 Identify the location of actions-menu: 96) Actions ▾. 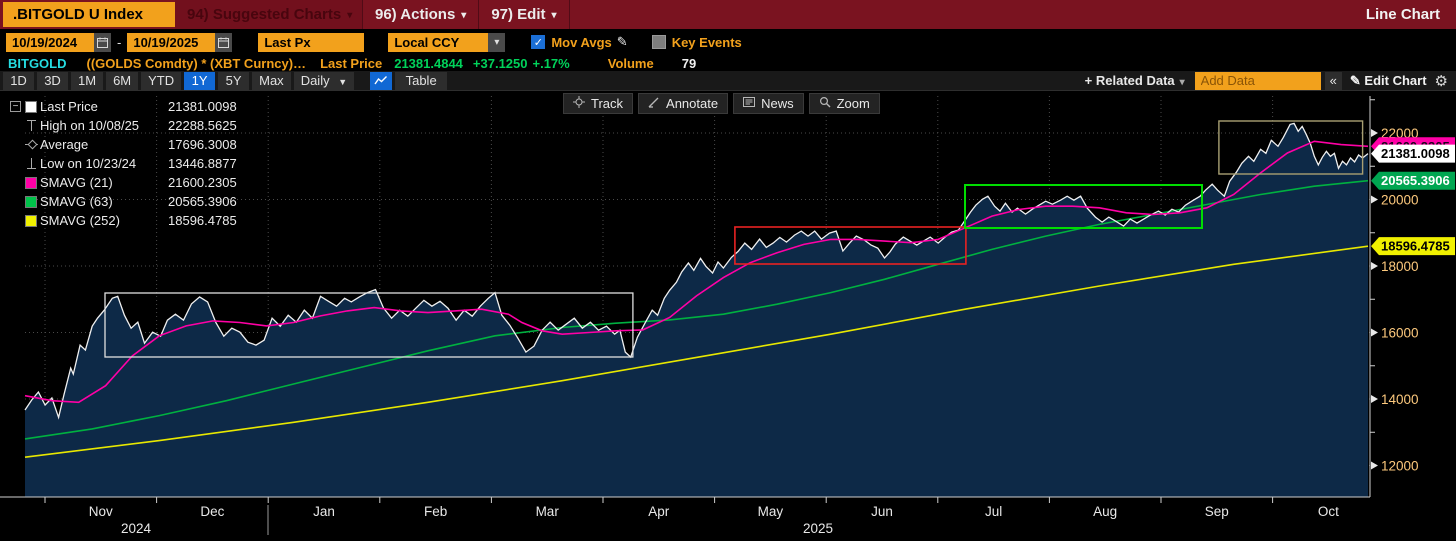
(421, 14).